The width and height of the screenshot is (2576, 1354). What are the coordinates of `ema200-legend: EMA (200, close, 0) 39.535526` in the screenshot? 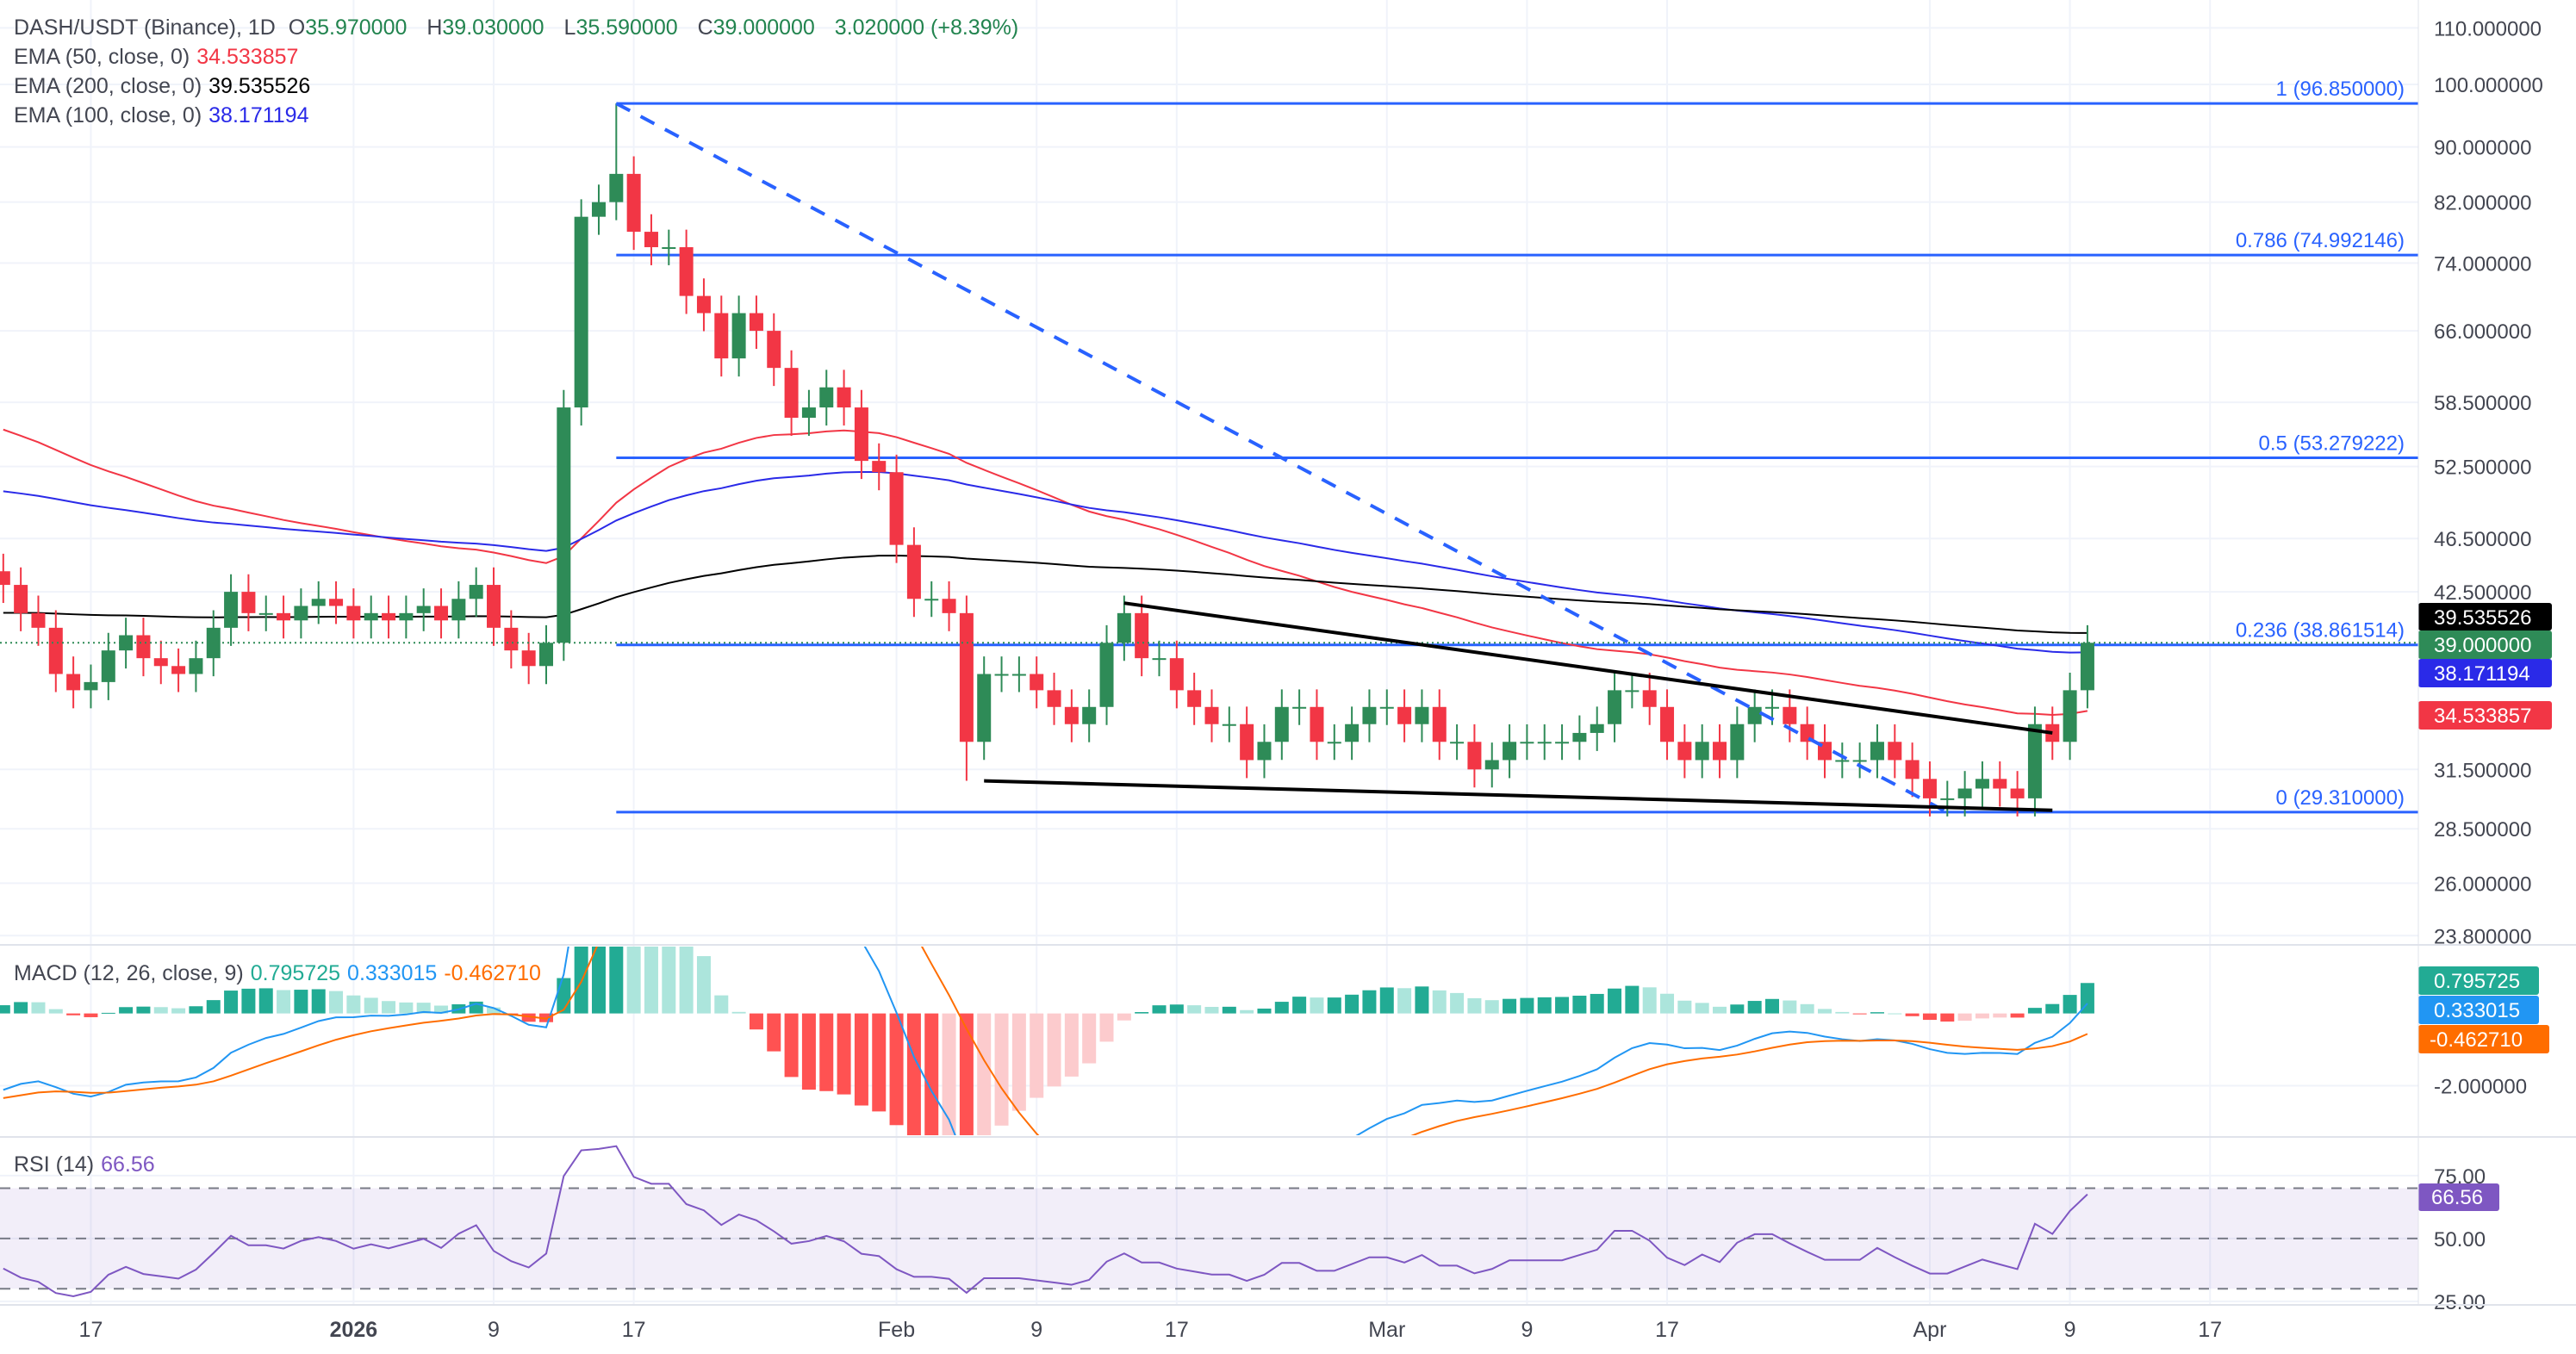 It's located at (166, 86).